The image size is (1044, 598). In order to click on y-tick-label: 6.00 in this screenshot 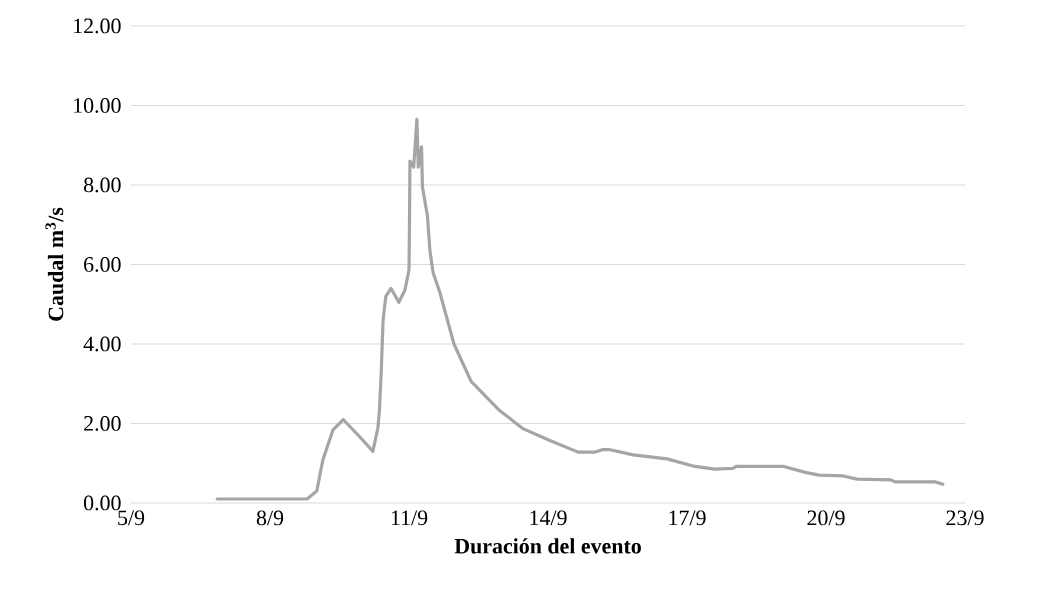, I will do `click(102, 264)`.